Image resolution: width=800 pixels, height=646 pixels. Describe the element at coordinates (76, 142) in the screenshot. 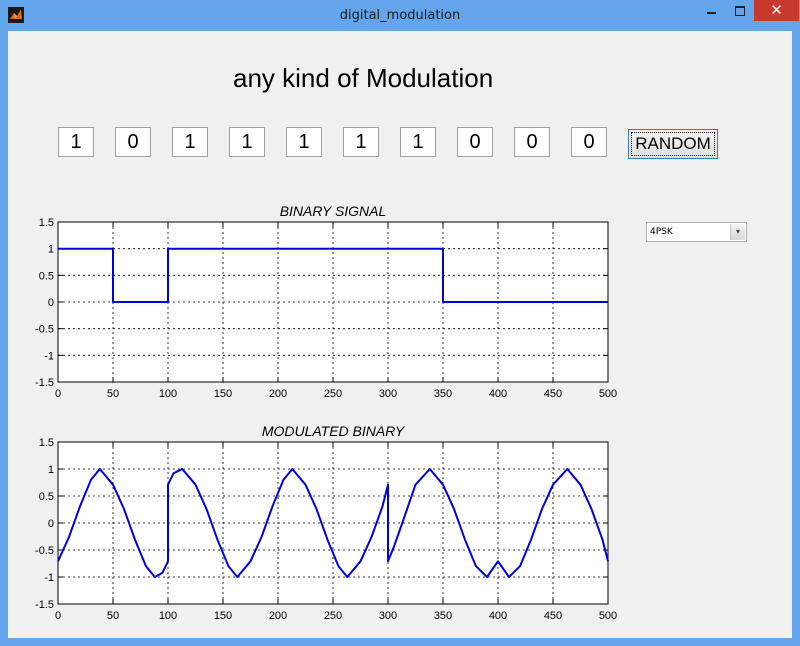

I see `bit-input-1: 1` at that location.